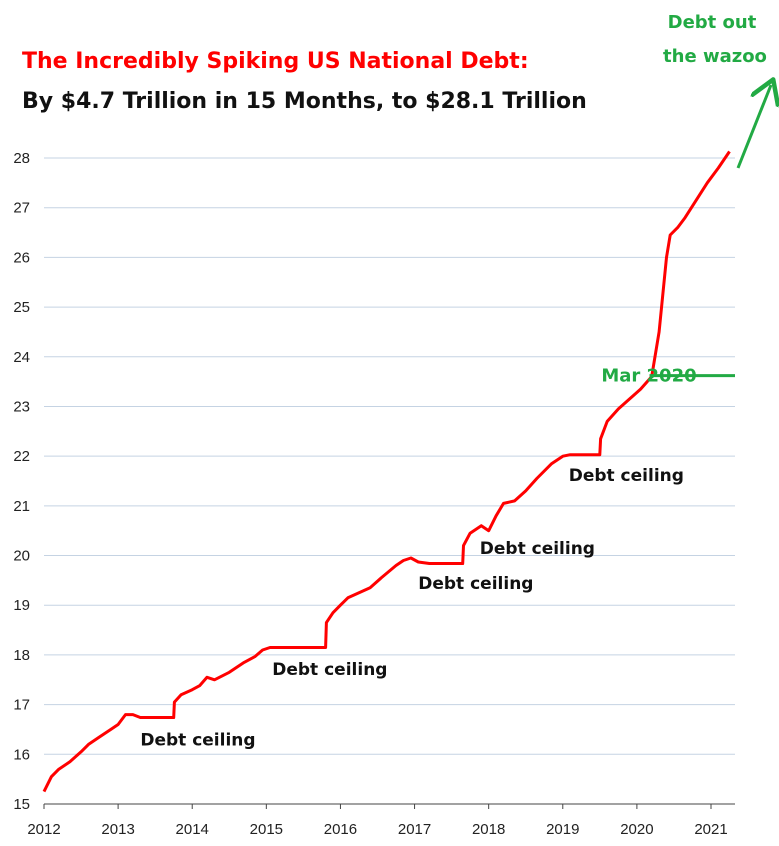 The image size is (779, 846). I want to click on y-tick-label: 20, so click(21, 556).